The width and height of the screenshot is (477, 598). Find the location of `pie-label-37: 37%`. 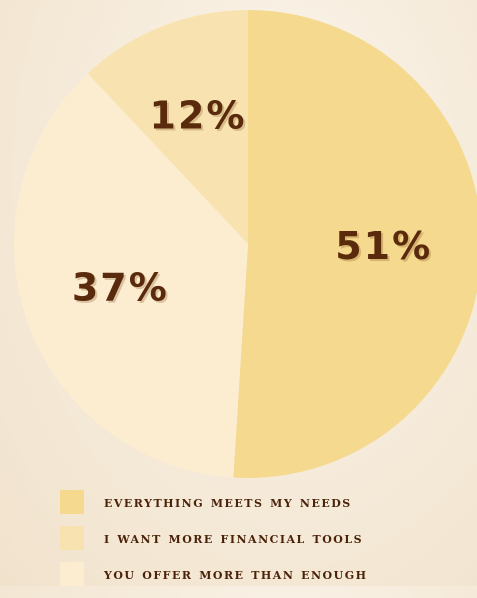

pie-label-37: 37% is located at coordinates (120, 288).